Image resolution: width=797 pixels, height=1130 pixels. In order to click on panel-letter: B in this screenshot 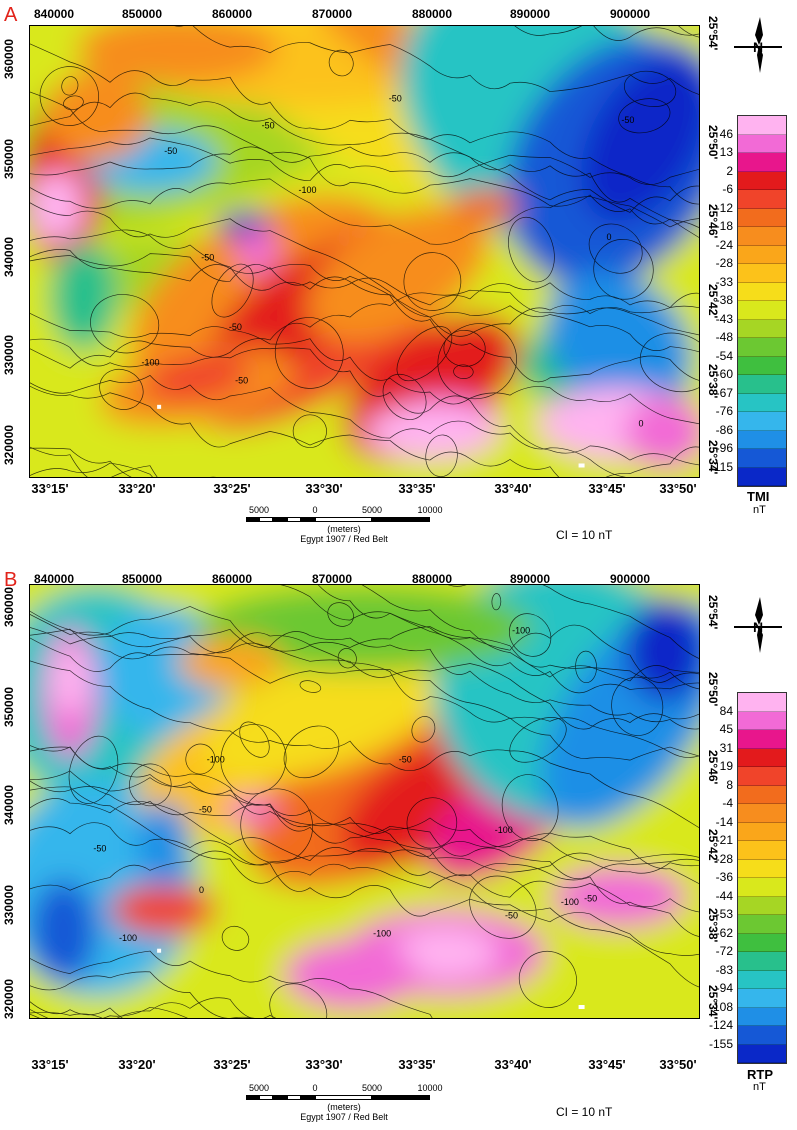, I will do `click(11, 580)`.